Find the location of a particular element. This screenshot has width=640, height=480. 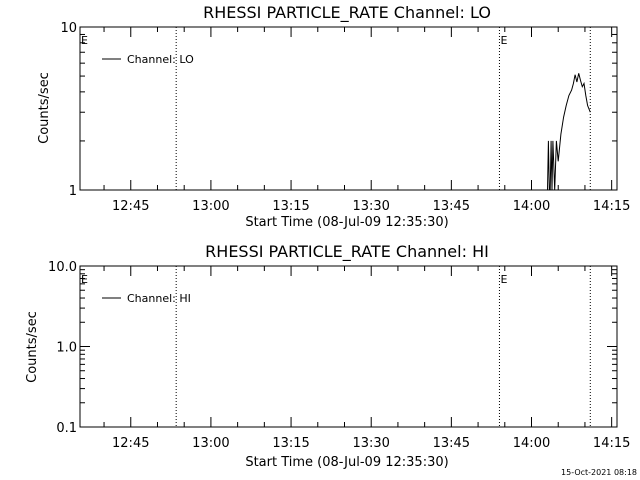

legend-label: Channel: LO is located at coordinates (160, 59).